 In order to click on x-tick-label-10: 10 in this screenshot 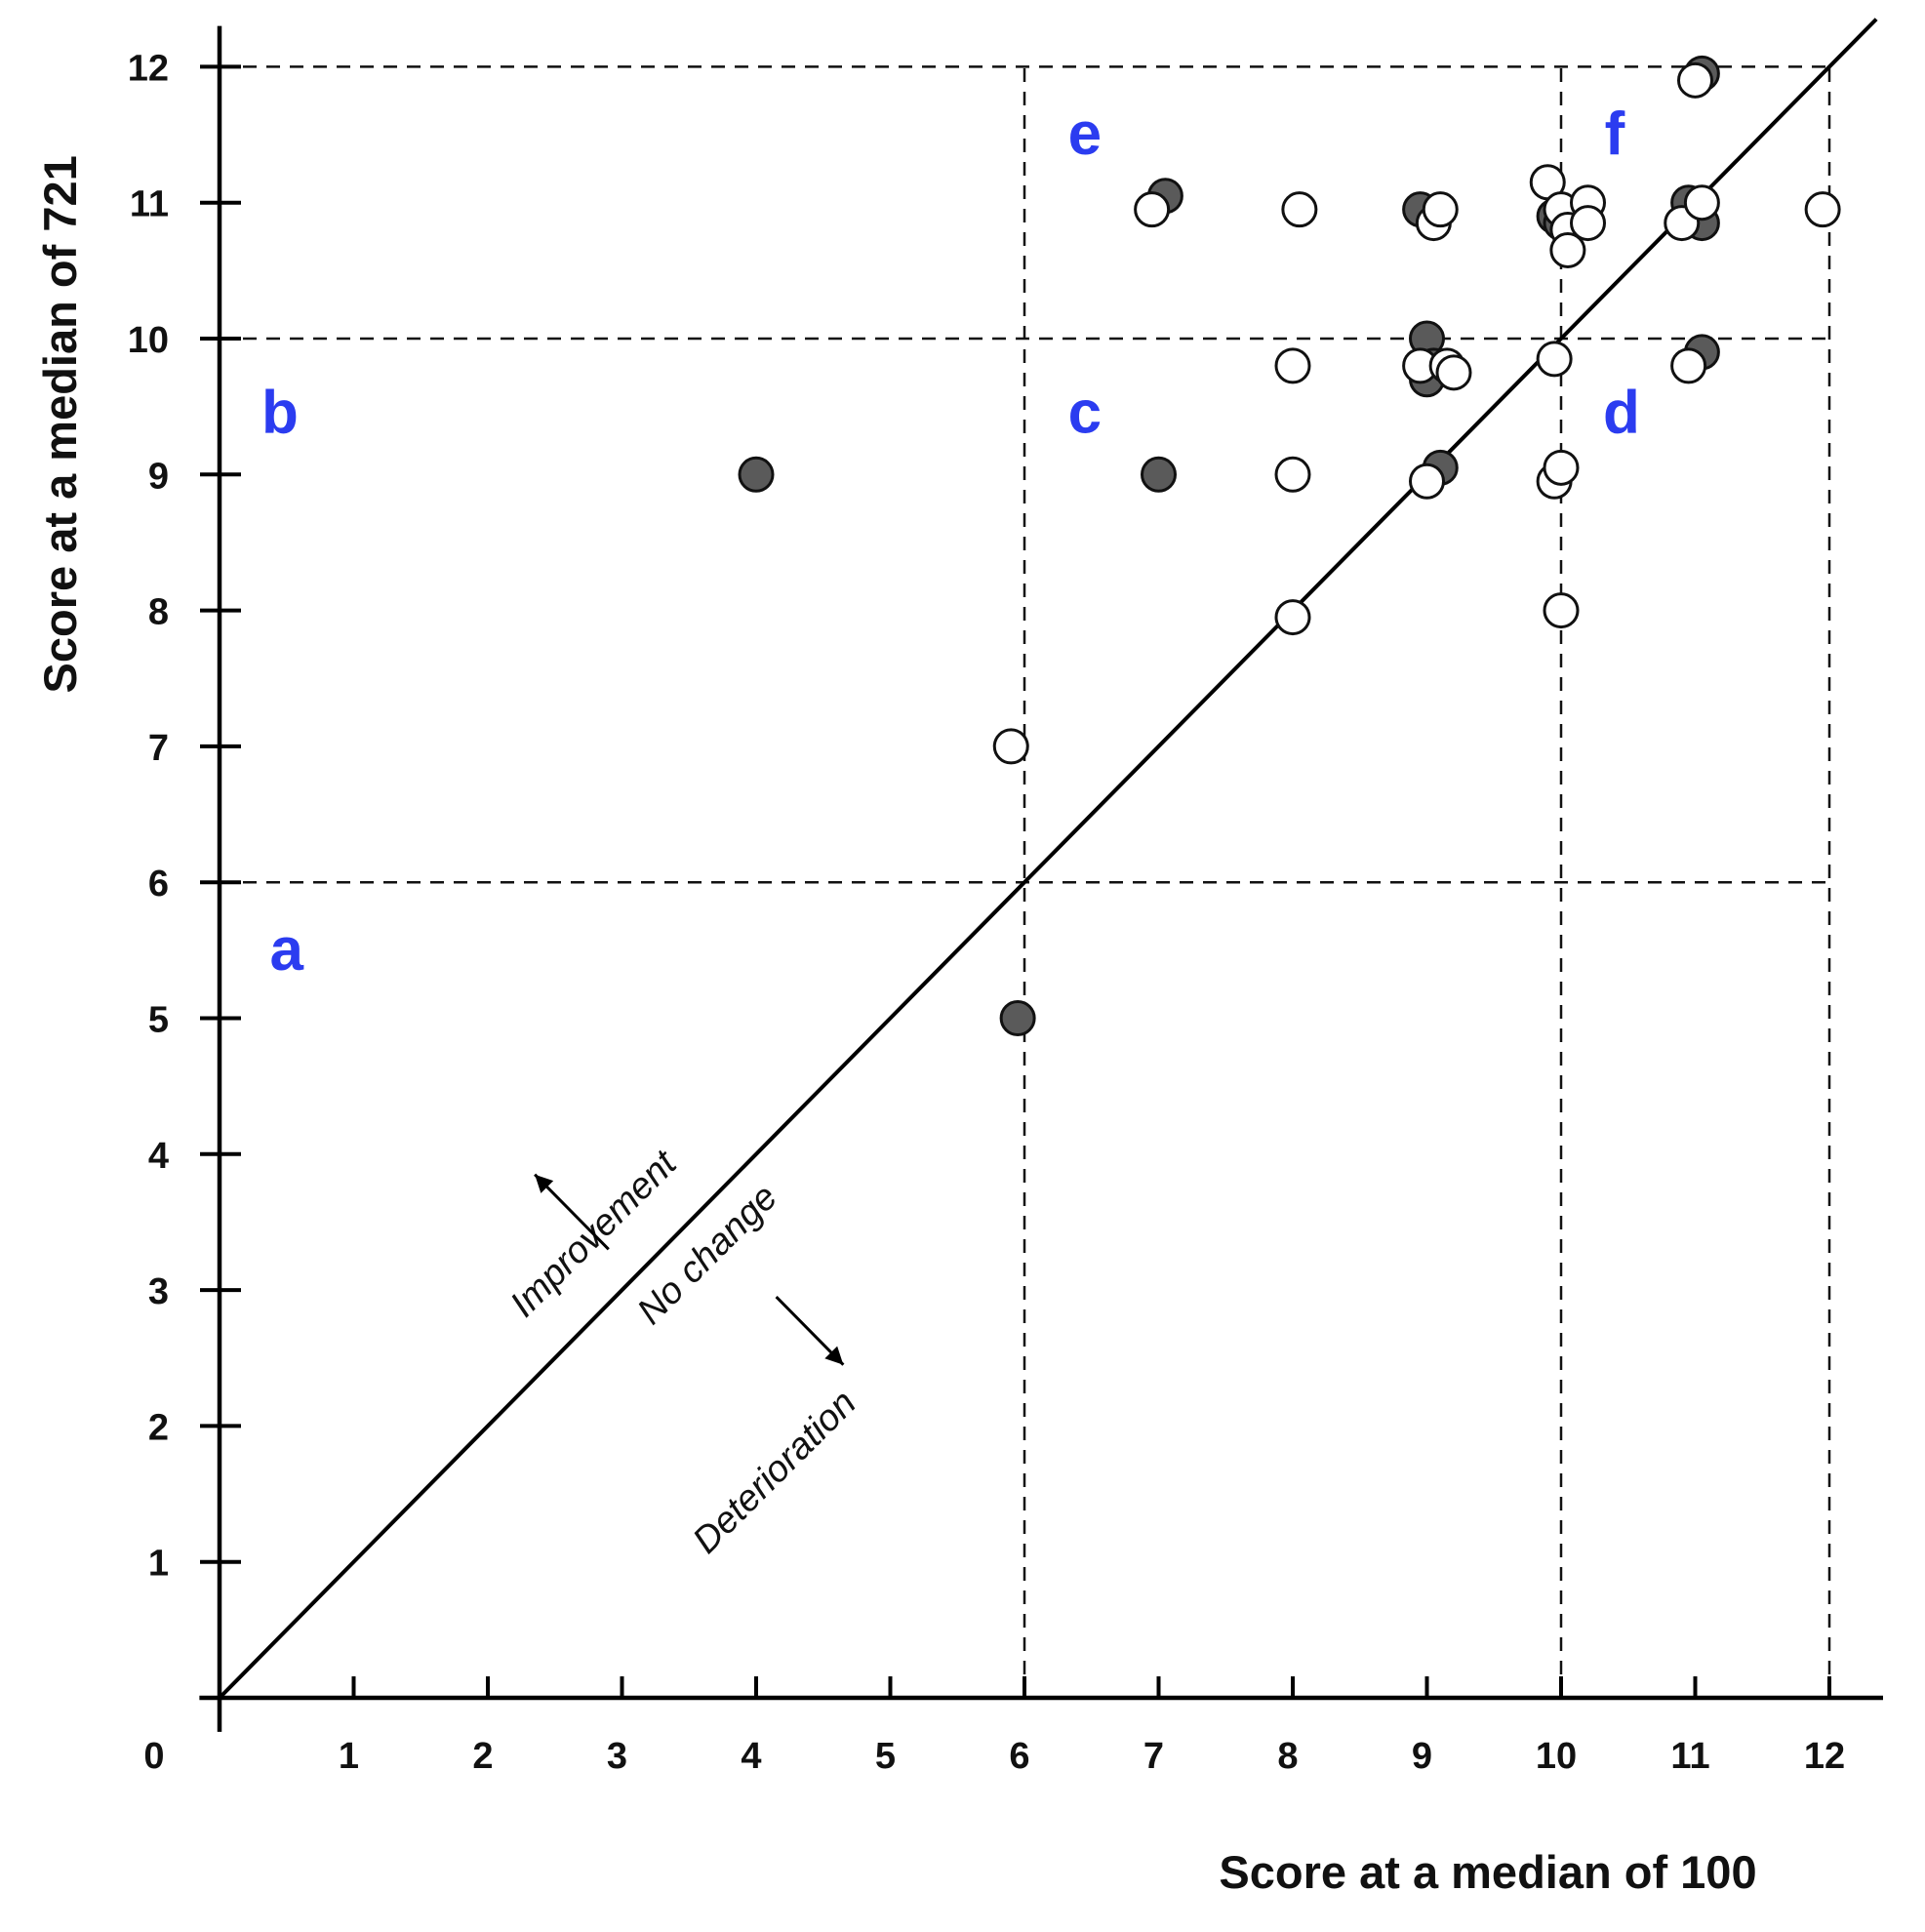, I will do `click(1557, 1756)`.